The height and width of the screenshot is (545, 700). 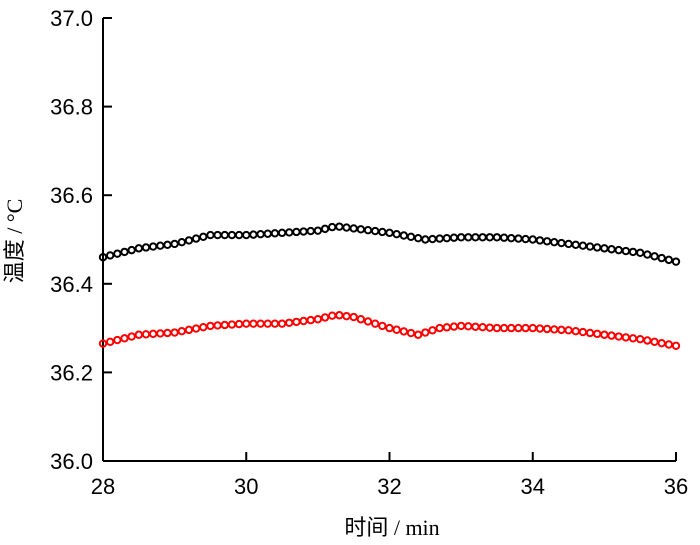 What do you see at coordinates (71, 461) in the screenshot?
I see `y-tick-label: 36.0` at bounding box center [71, 461].